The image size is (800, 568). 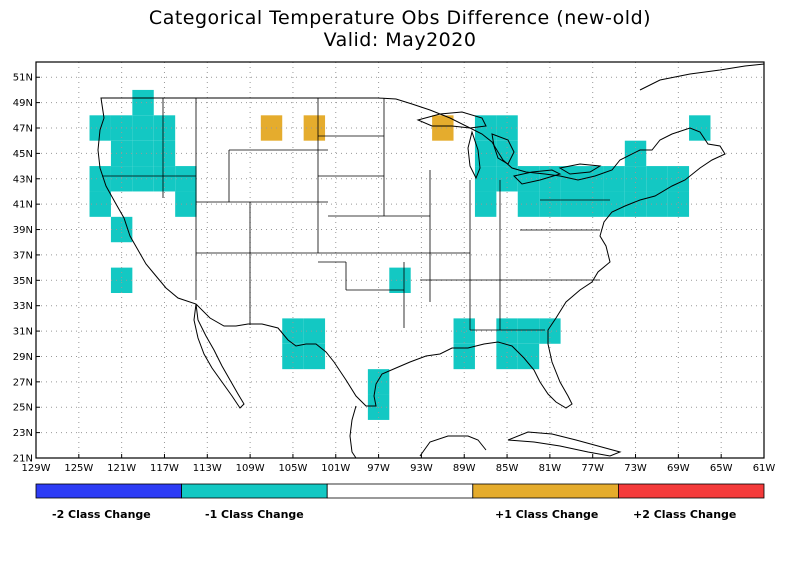 I want to click on great-lake-erie, so click(x=537, y=177).